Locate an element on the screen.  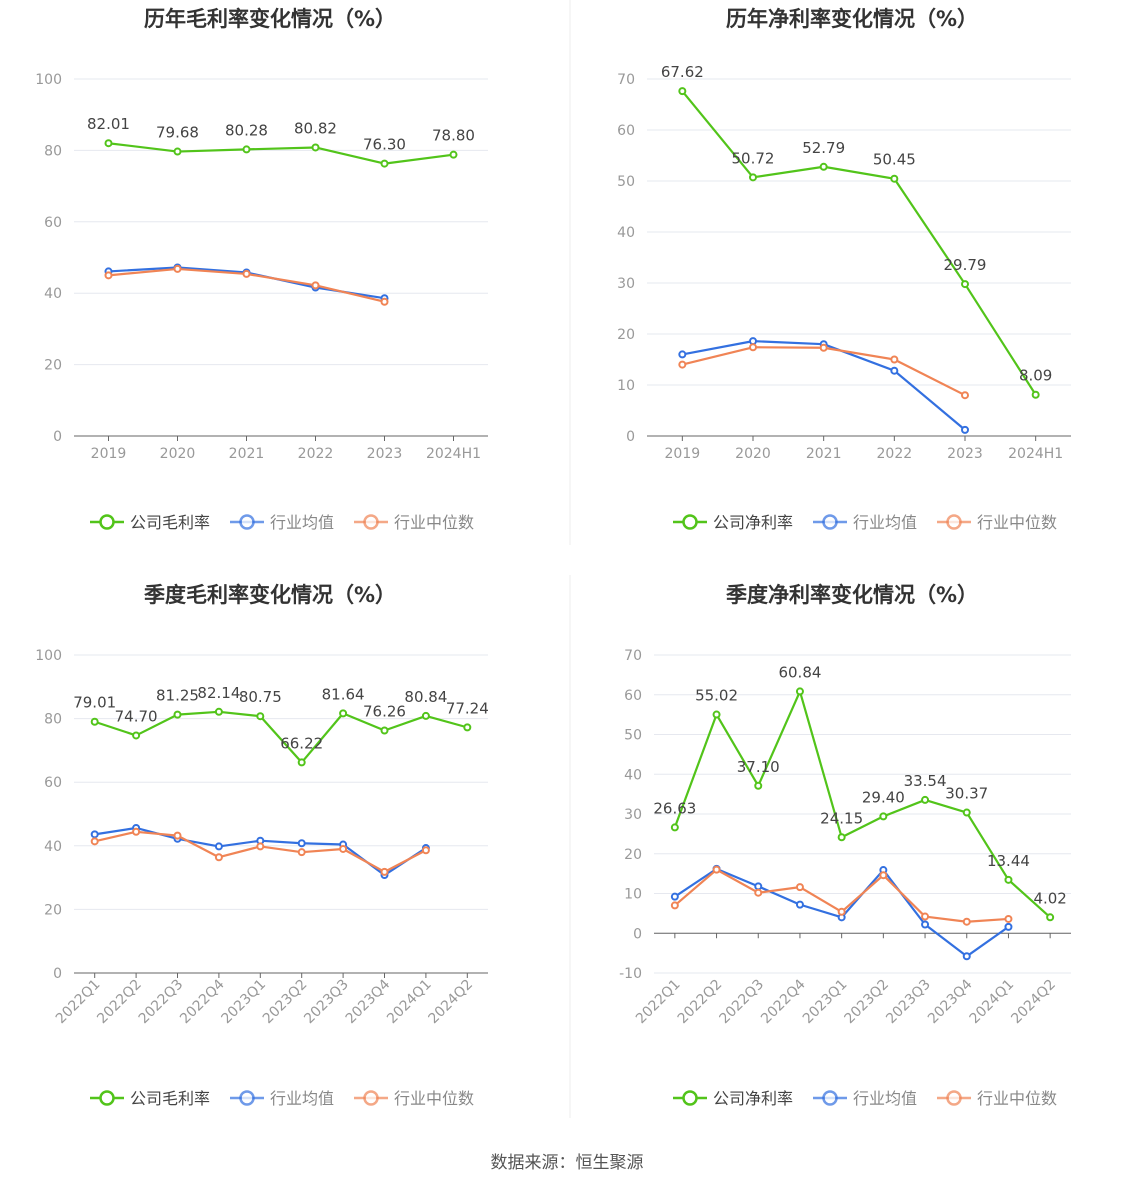
data-label: 26.63 is located at coordinates (674, 808).